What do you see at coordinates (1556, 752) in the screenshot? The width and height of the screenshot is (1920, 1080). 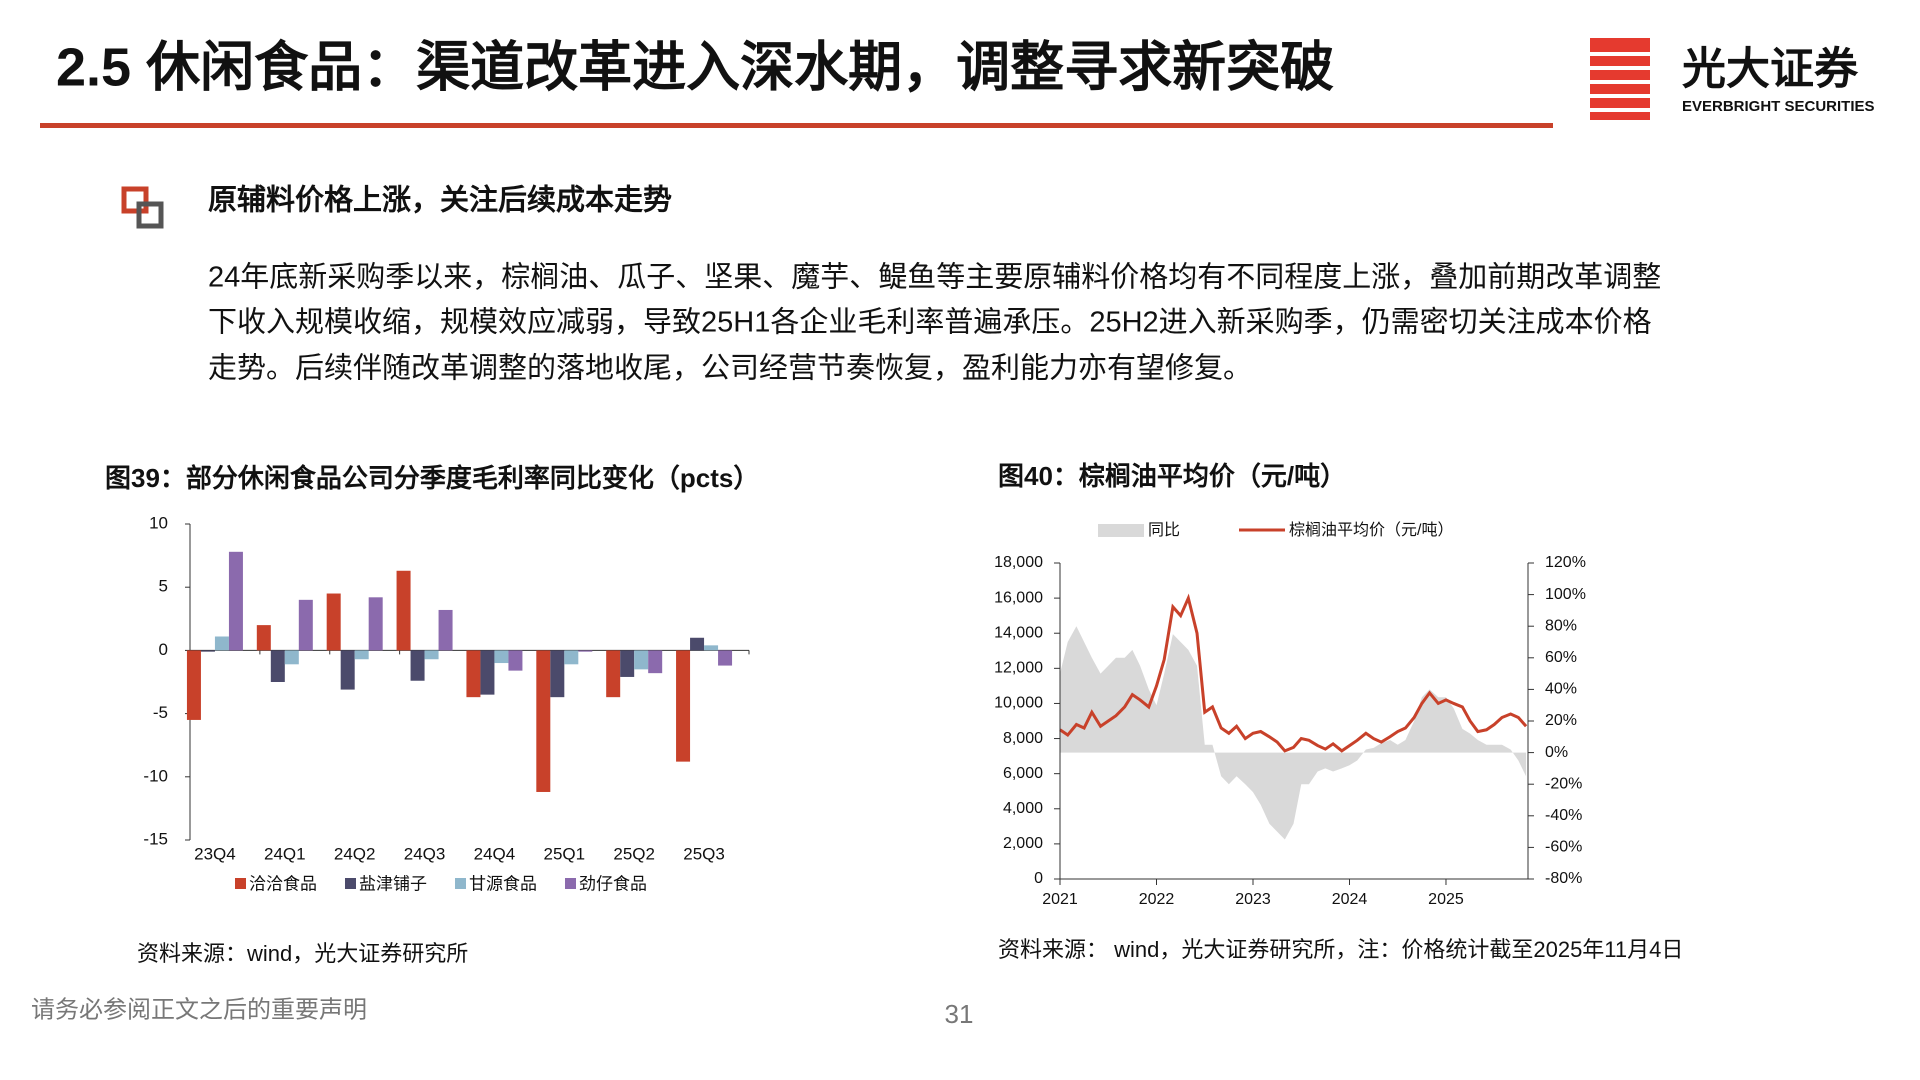 I see `y2-tick-label: 0%` at bounding box center [1556, 752].